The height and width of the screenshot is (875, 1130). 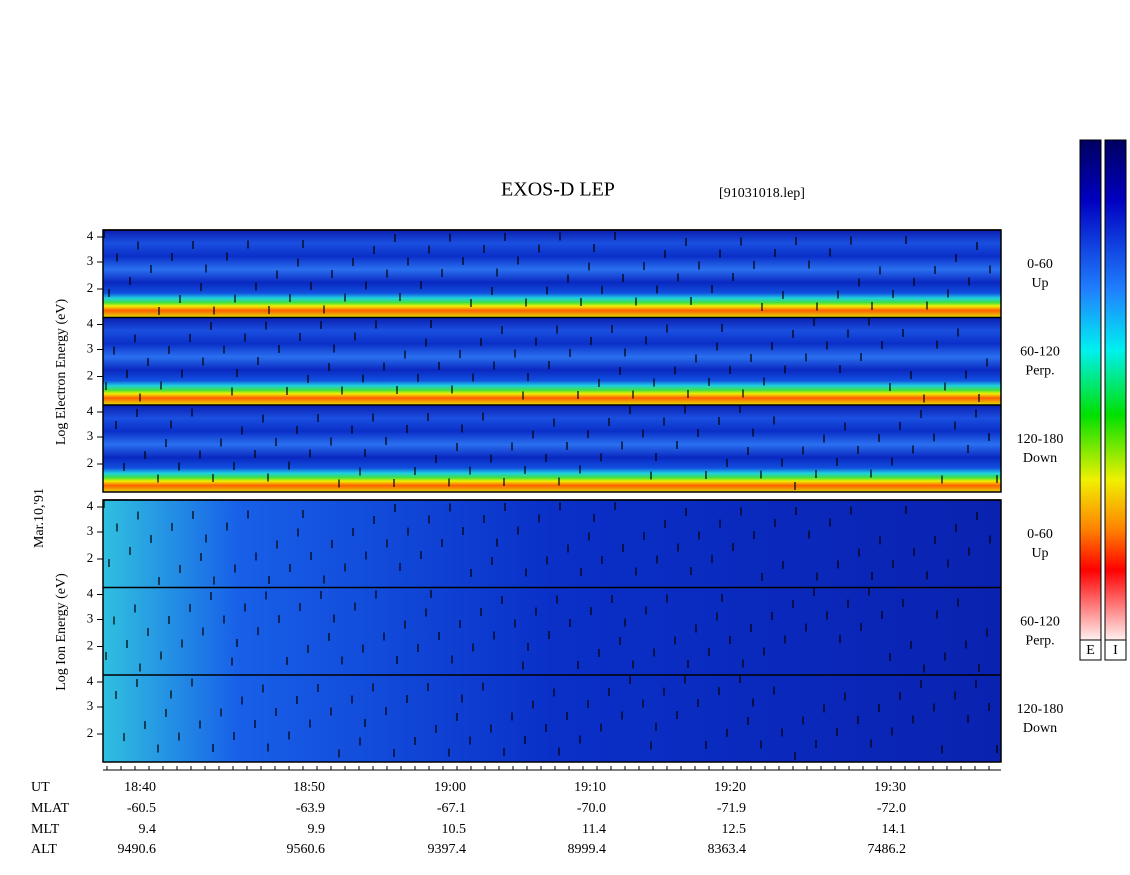 I want to click on row-value: -63.9, so click(x=310, y=808).